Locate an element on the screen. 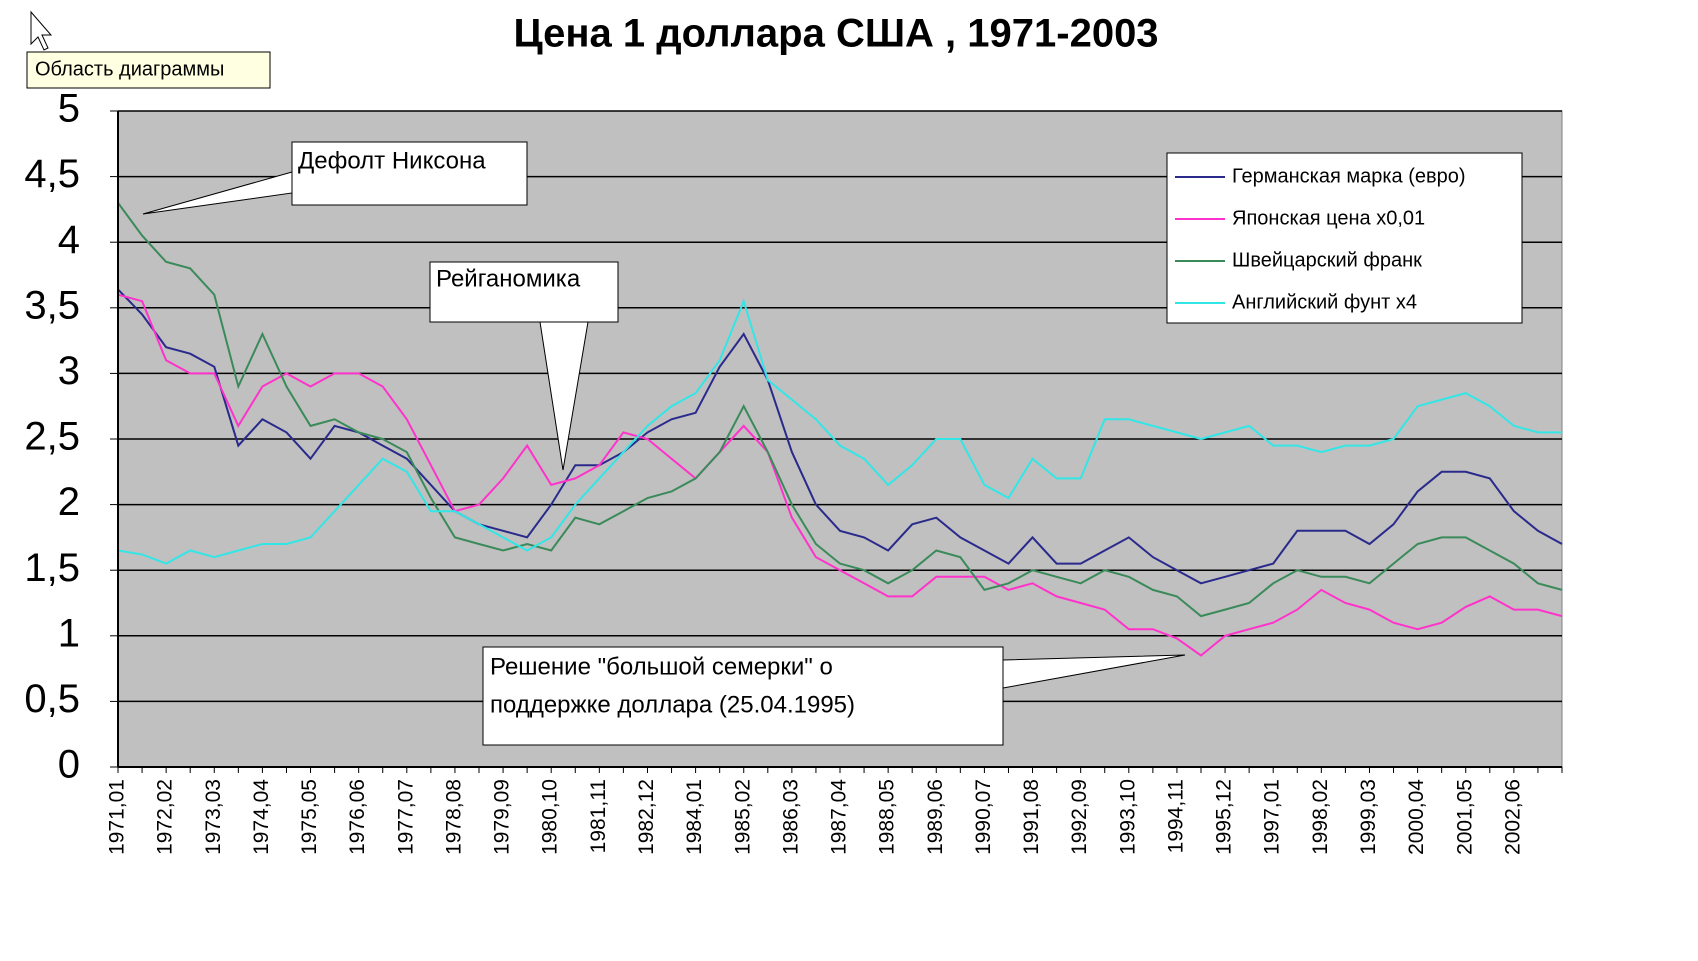  x-tick-label: 1988,05 is located at coordinates (887, 817).